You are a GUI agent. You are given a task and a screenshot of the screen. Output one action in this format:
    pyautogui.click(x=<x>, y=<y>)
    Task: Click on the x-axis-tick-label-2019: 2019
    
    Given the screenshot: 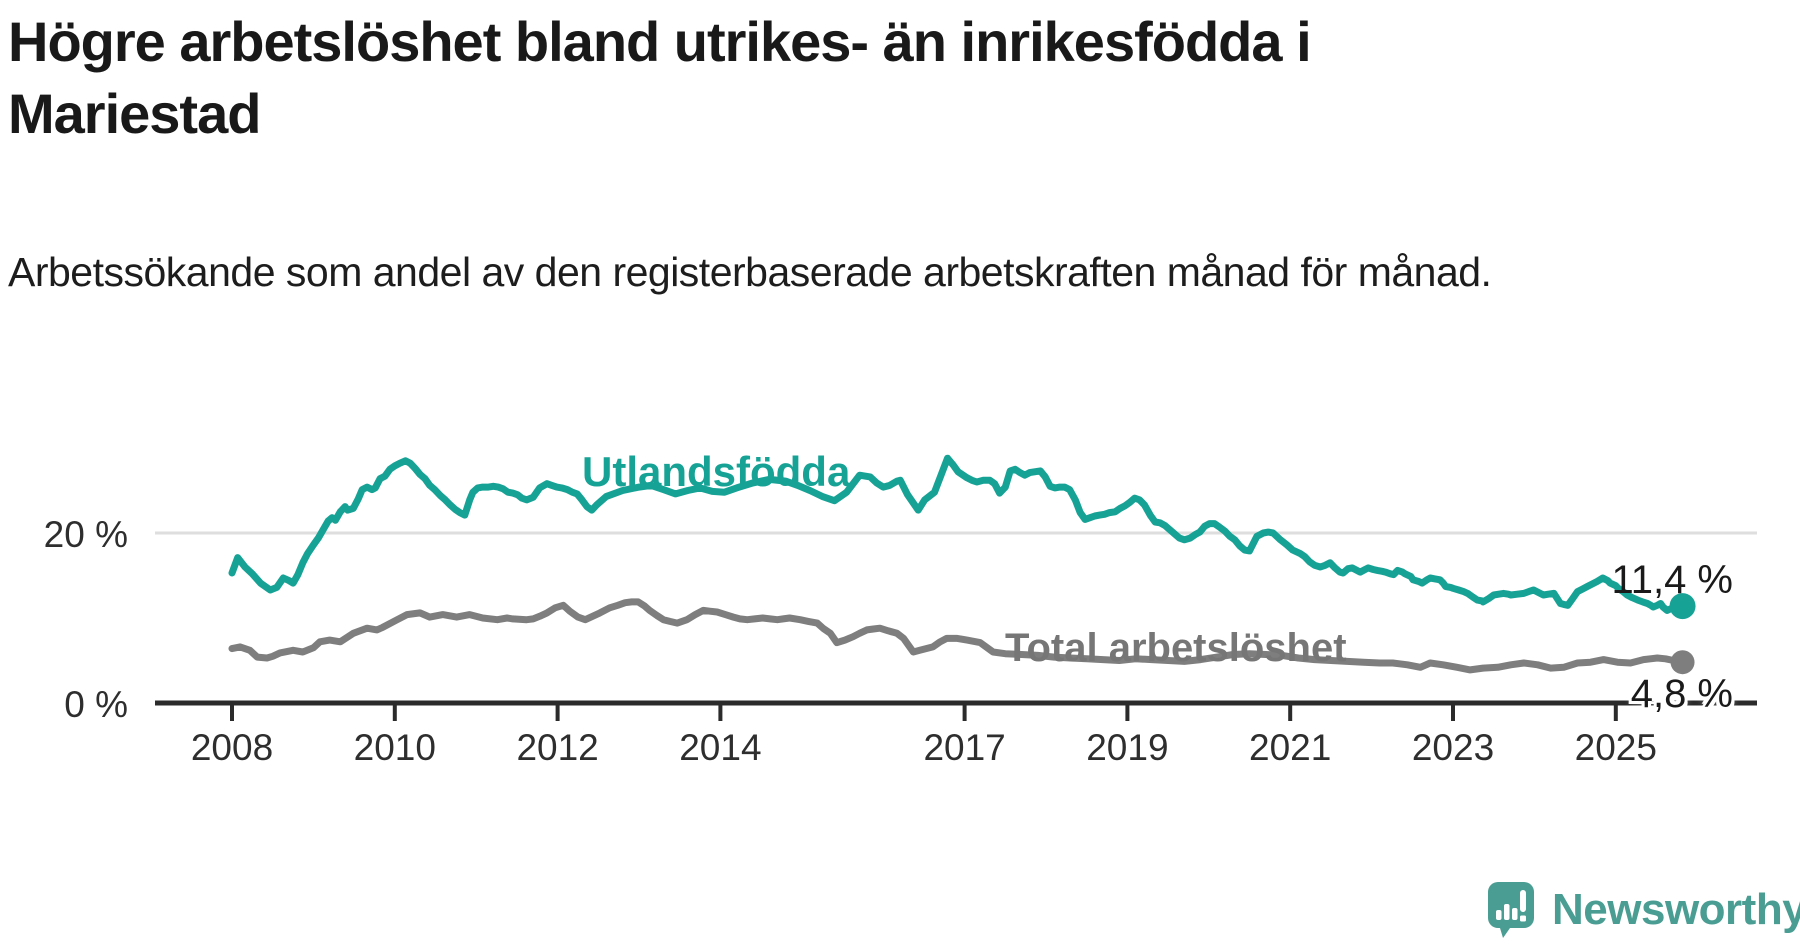 What is the action you would take?
    pyautogui.click(x=1127, y=747)
    